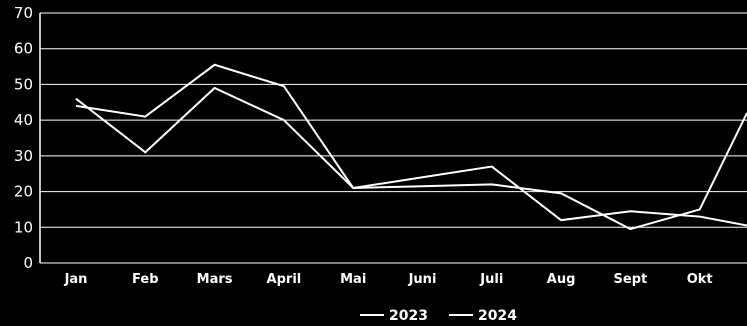 The width and height of the screenshot is (747, 326). What do you see at coordinates (631, 279) in the screenshot?
I see `x-tick-label: Sept` at bounding box center [631, 279].